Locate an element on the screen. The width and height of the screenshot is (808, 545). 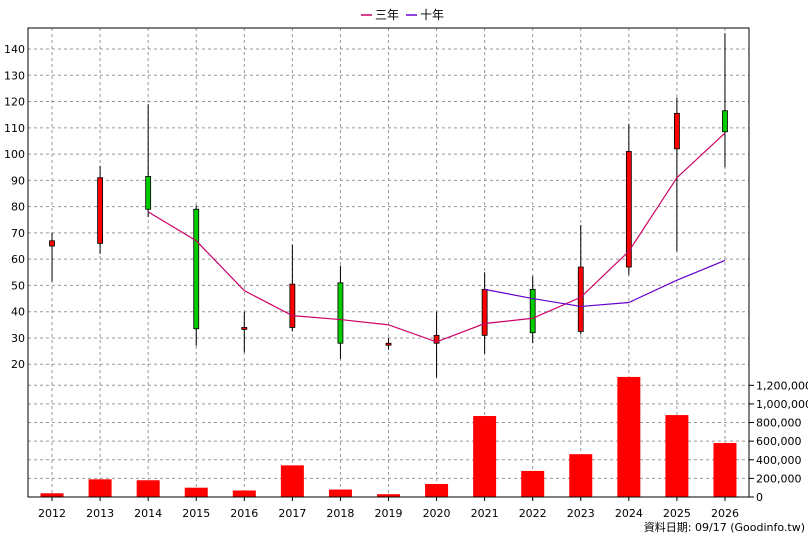
volume-tick-label: 1,200,000 is located at coordinates (782, 385).